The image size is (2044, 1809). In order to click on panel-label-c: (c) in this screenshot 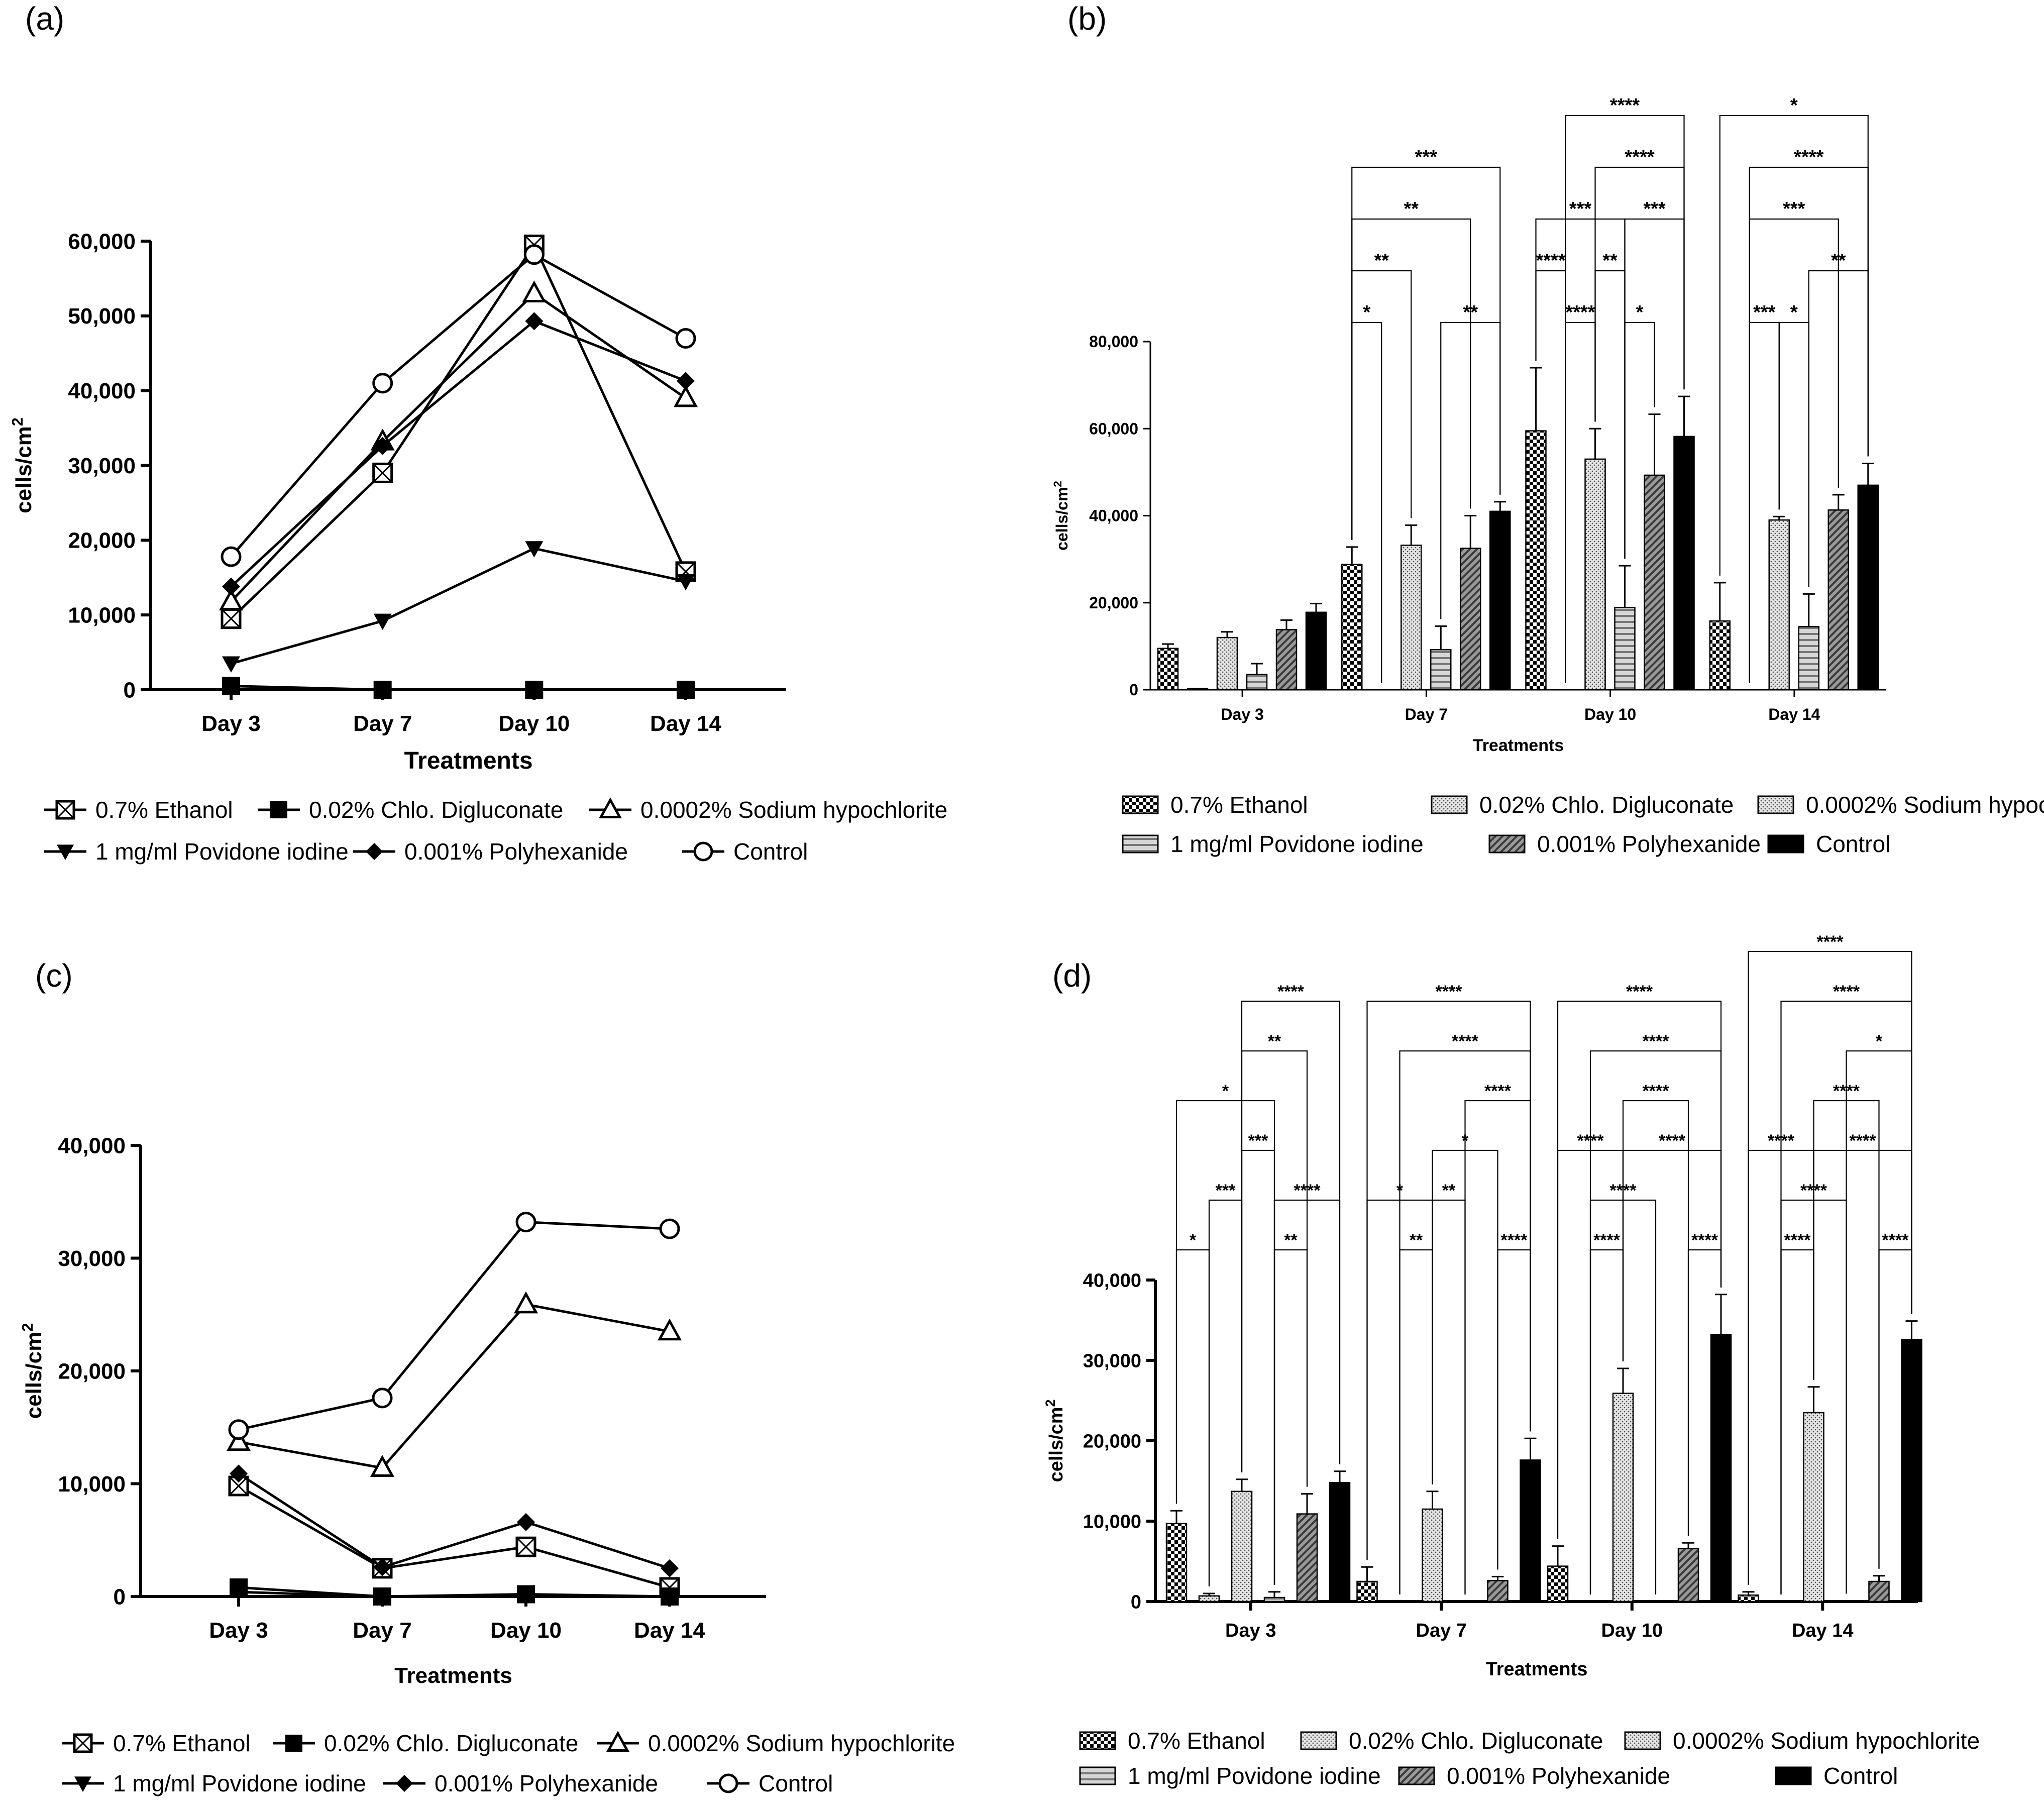, I will do `click(54, 975)`.